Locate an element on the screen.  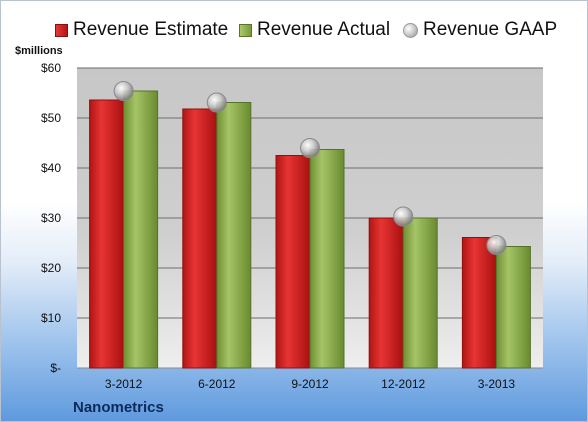
legend-swatch-actual is located at coordinates (245, 30).